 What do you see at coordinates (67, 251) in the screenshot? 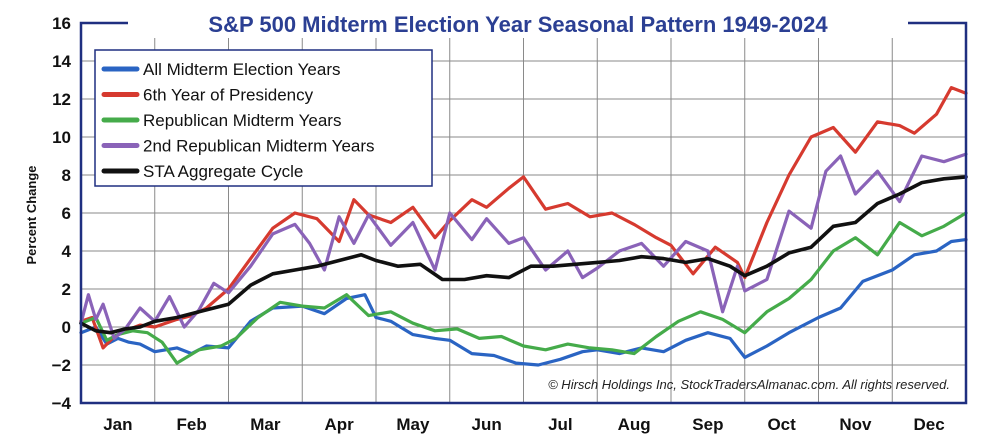
I see `y-tick-label: 4` at bounding box center [67, 251].